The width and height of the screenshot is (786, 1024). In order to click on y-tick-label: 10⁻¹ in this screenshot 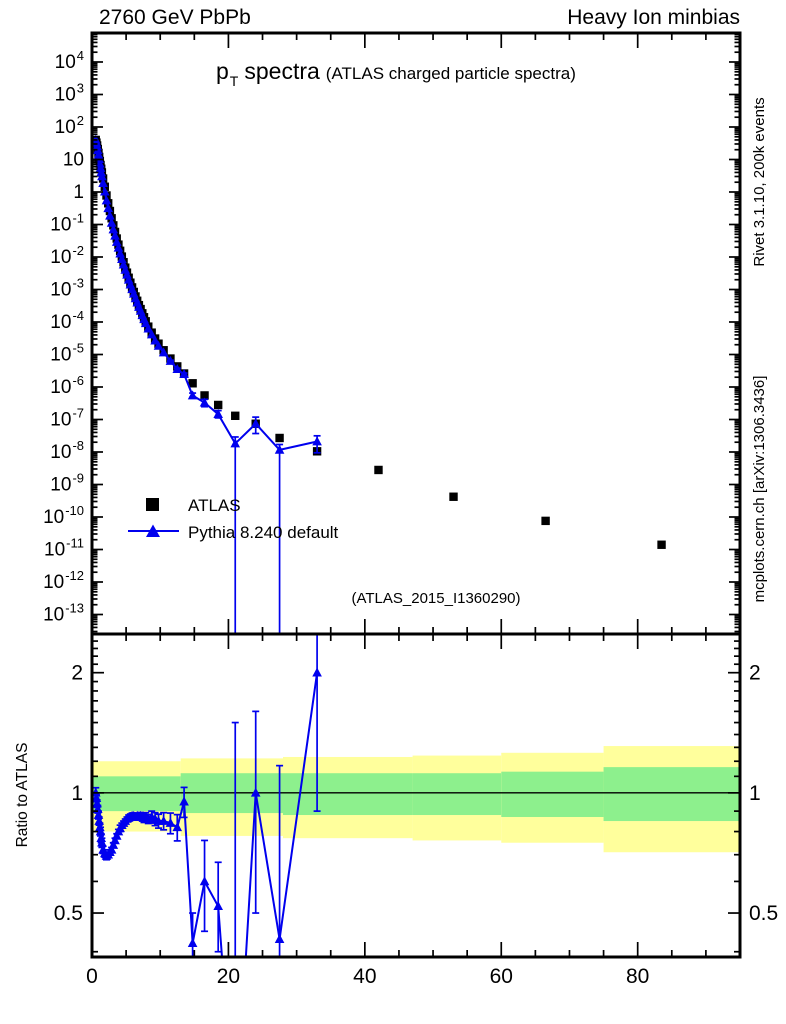, I will do `click(67, 222)`.